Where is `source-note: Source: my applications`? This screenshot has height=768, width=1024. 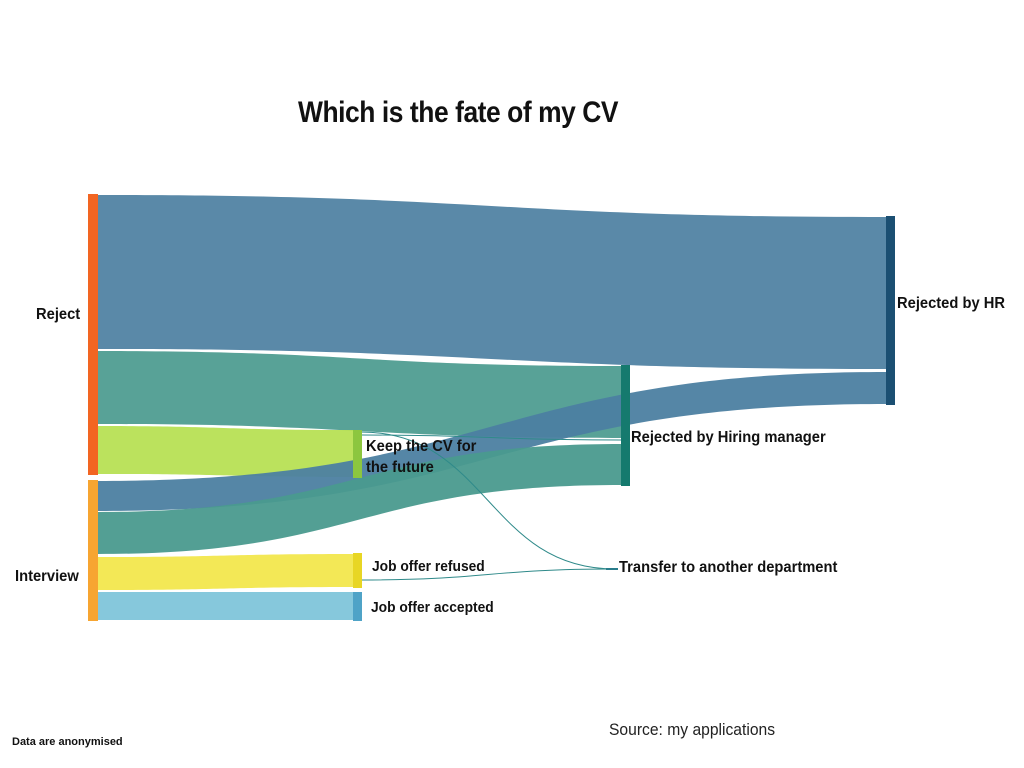 source-note: Source: my applications is located at coordinates (692, 729).